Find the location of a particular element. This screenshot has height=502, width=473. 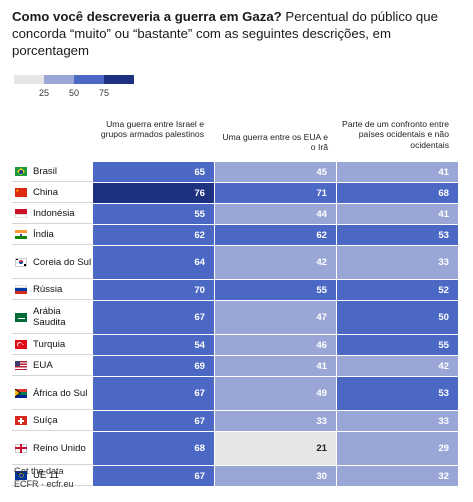

value-cell: 62 is located at coordinates (275, 235).